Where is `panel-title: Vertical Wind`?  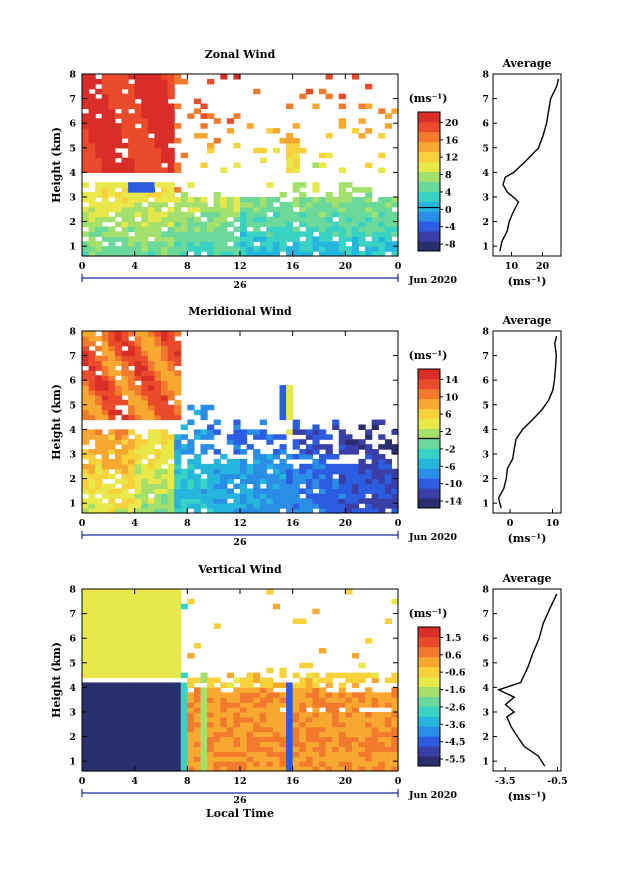
panel-title: Vertical Wind is located at coordinates (239, 569).